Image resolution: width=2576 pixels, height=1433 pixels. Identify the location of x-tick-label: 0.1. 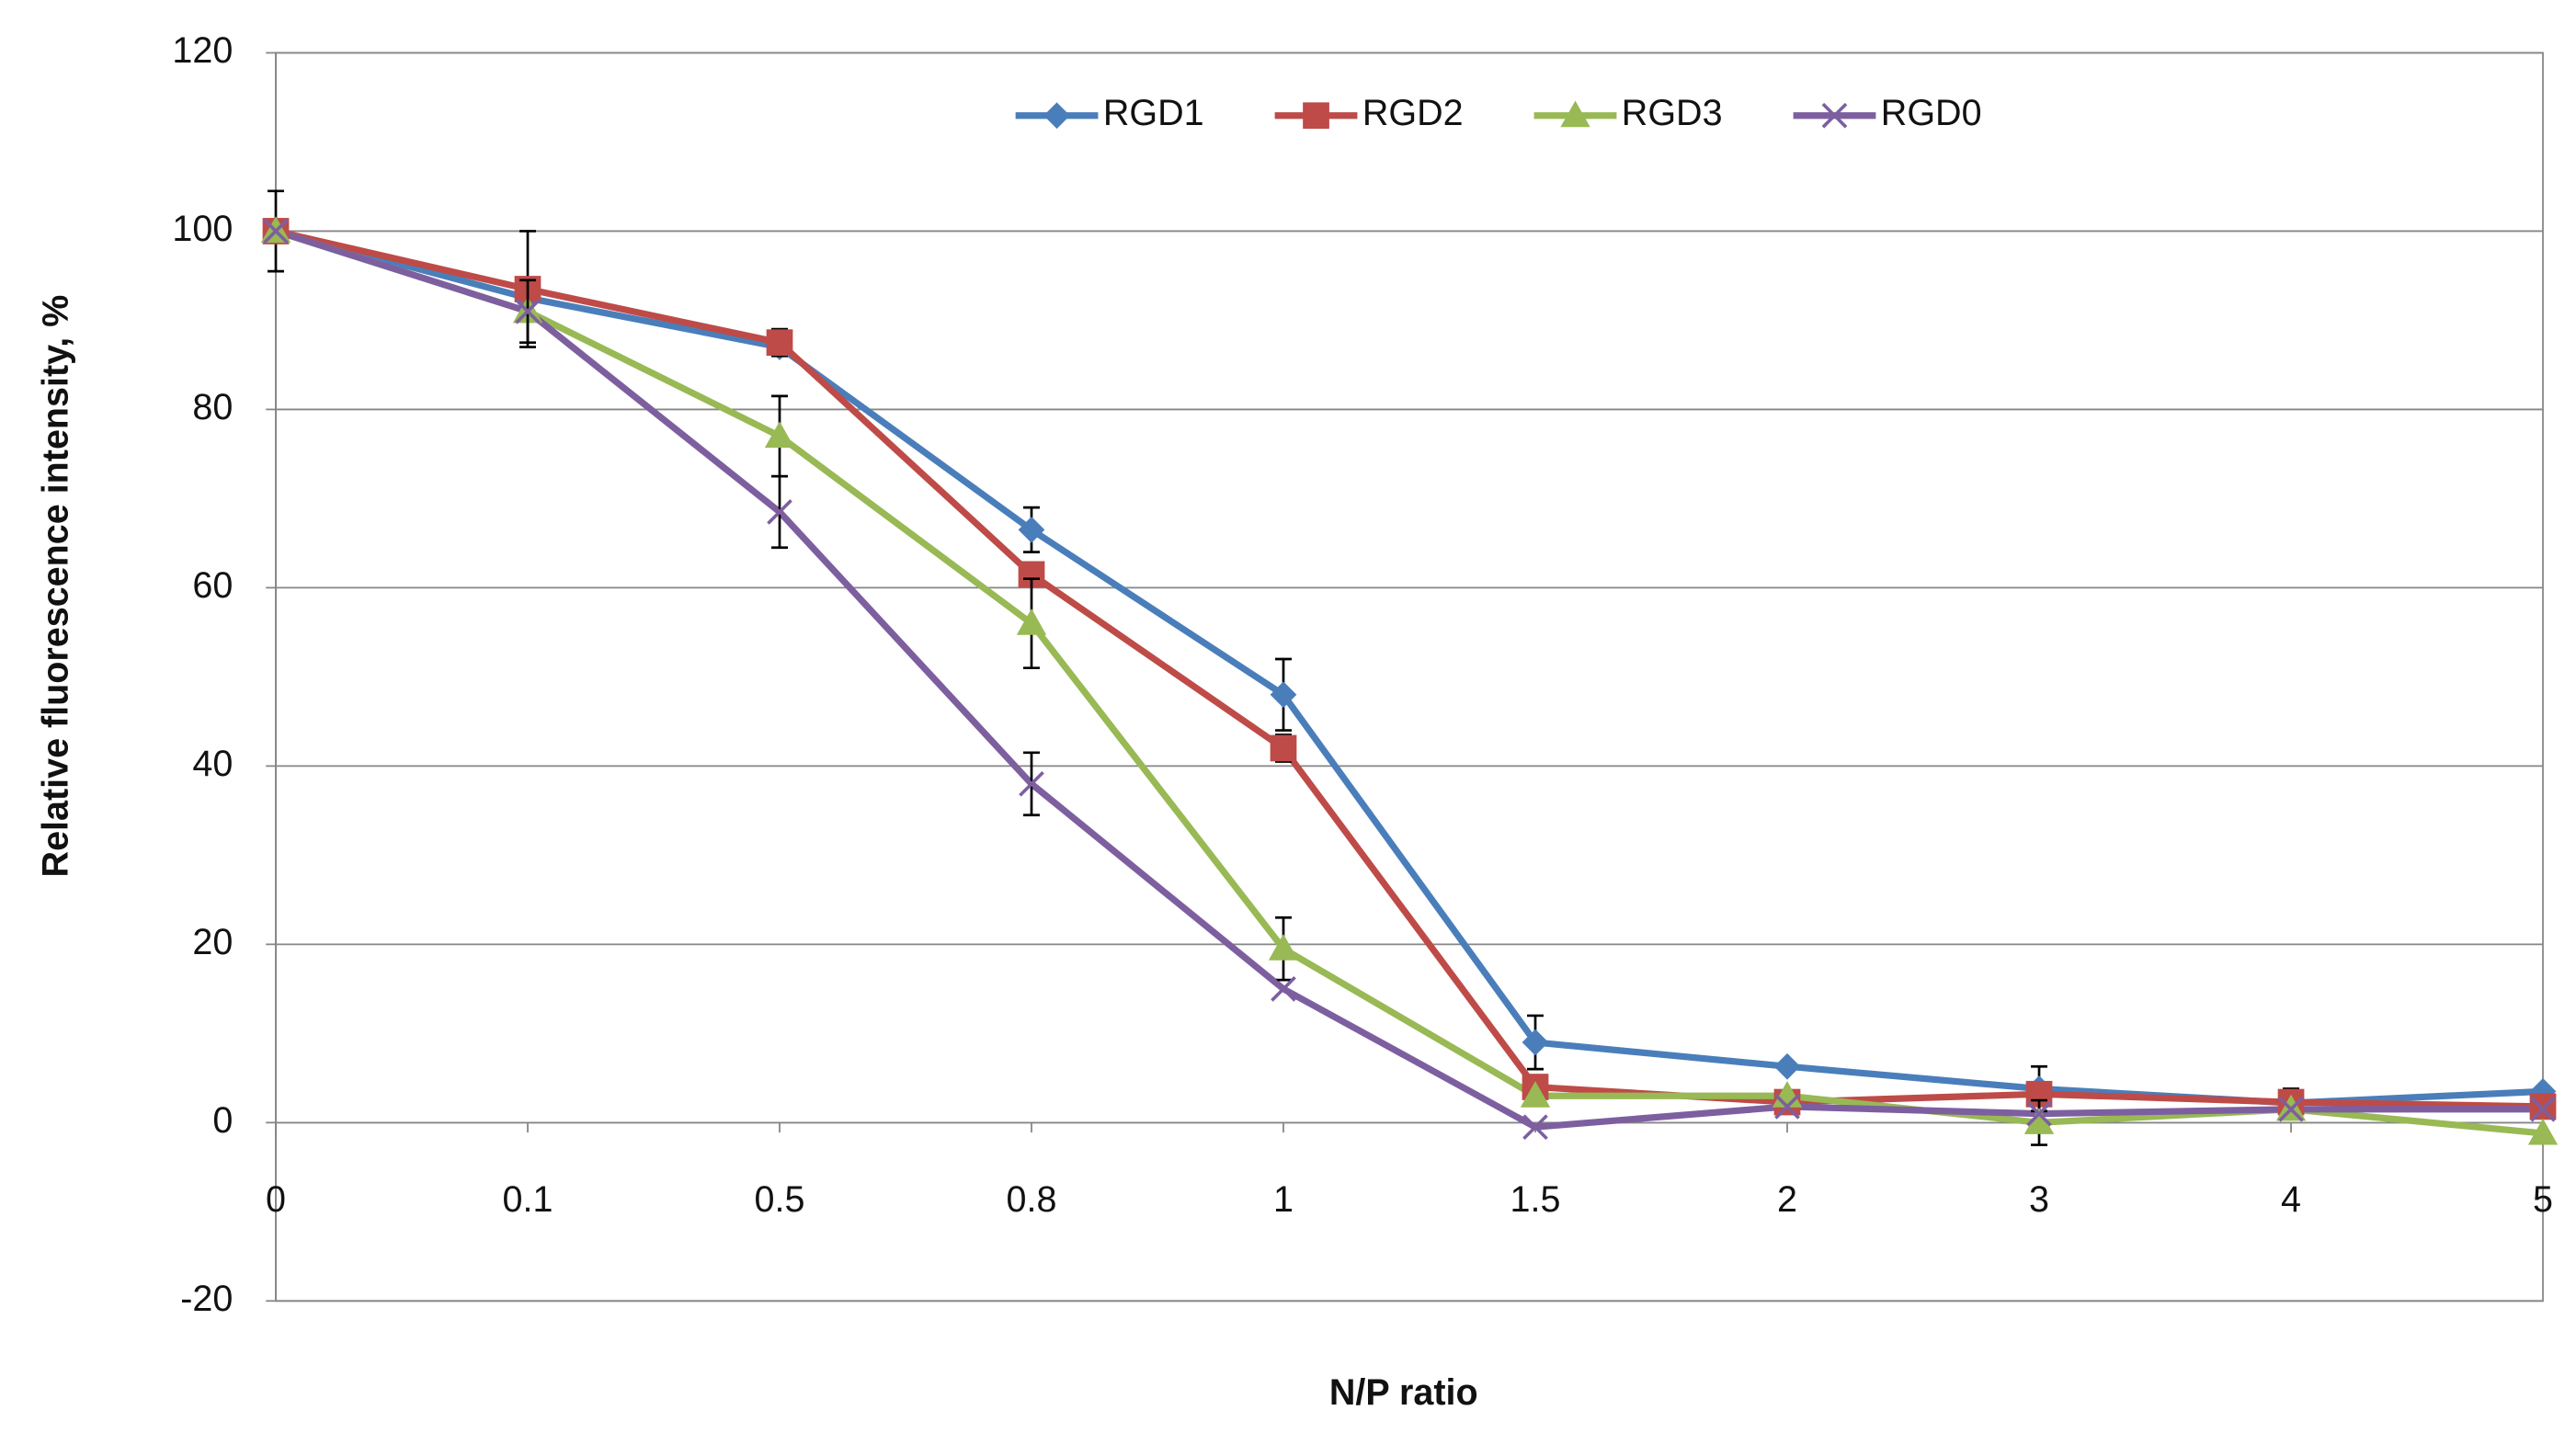
(528, 1200).